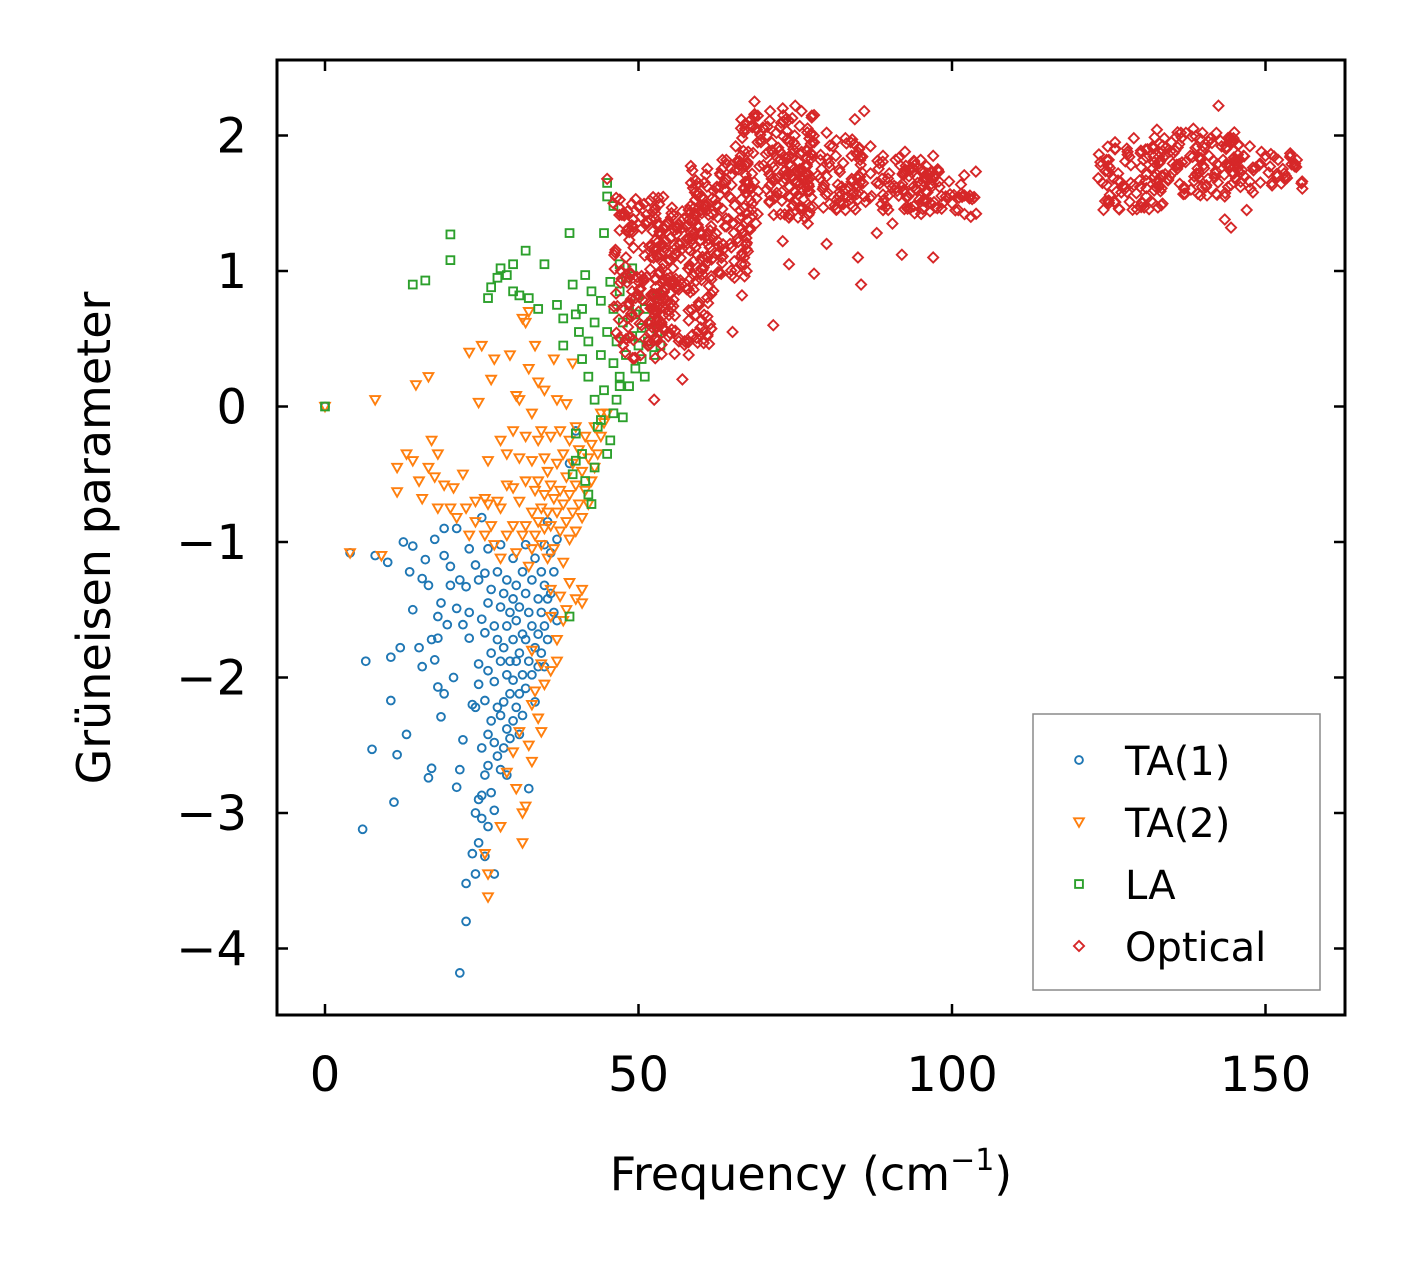  What do you see at coordinates (1177, 762) in the screenshot?
I see `legend-label-ta1: TA(1)` at bounding box center [1177, 762].